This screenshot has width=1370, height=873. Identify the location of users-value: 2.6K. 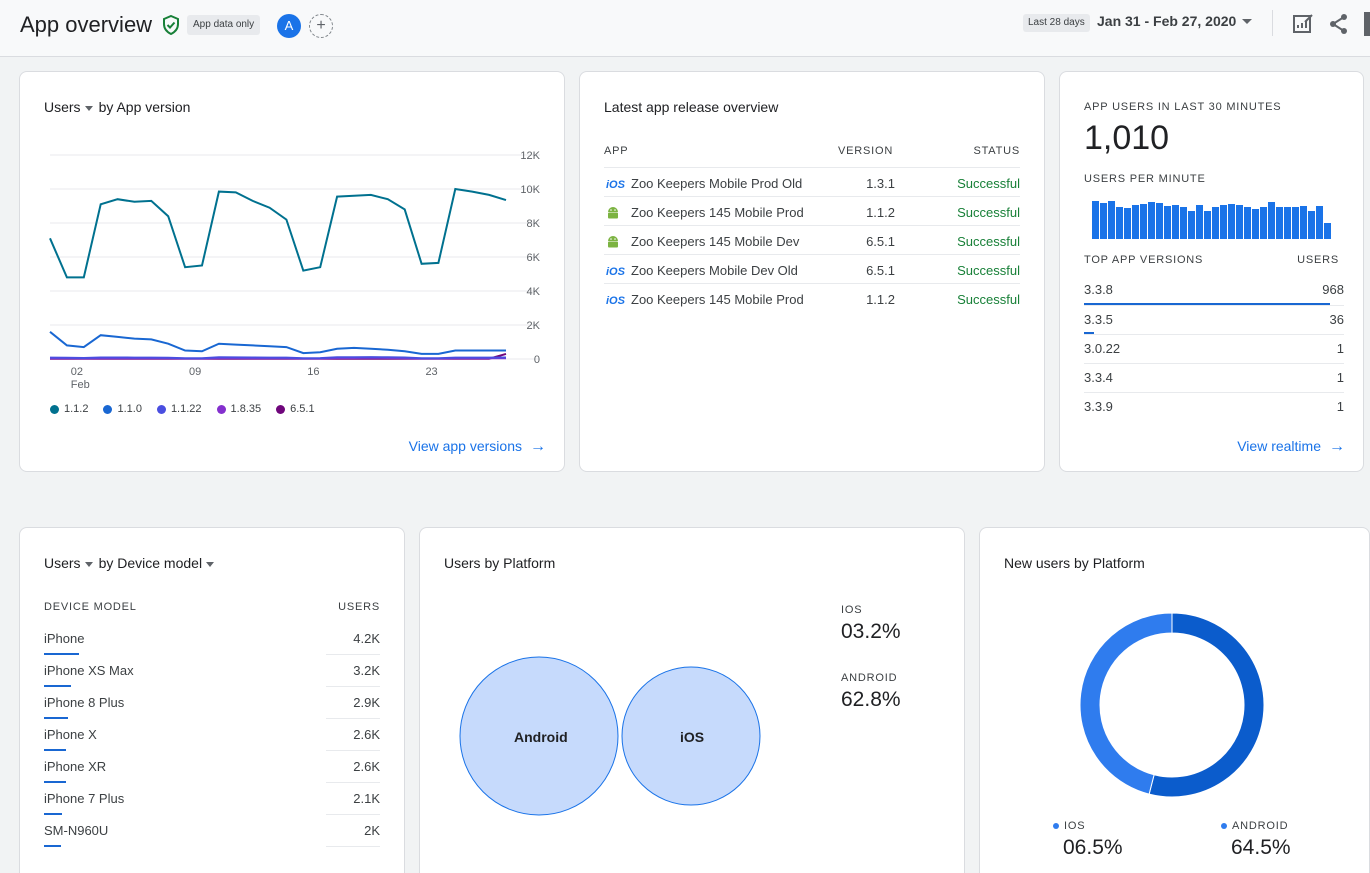
(366, 766).